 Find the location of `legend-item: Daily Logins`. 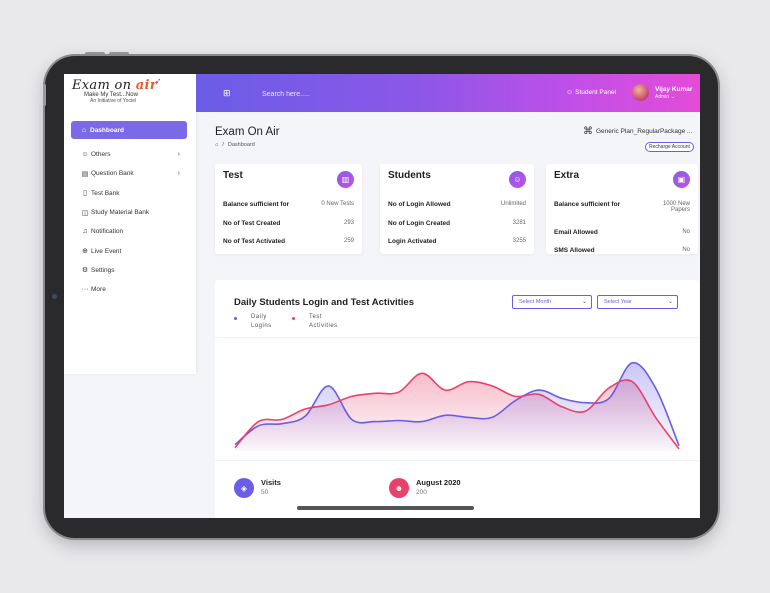

legend-item: Daily Logins is located at coordinates (263, 322).